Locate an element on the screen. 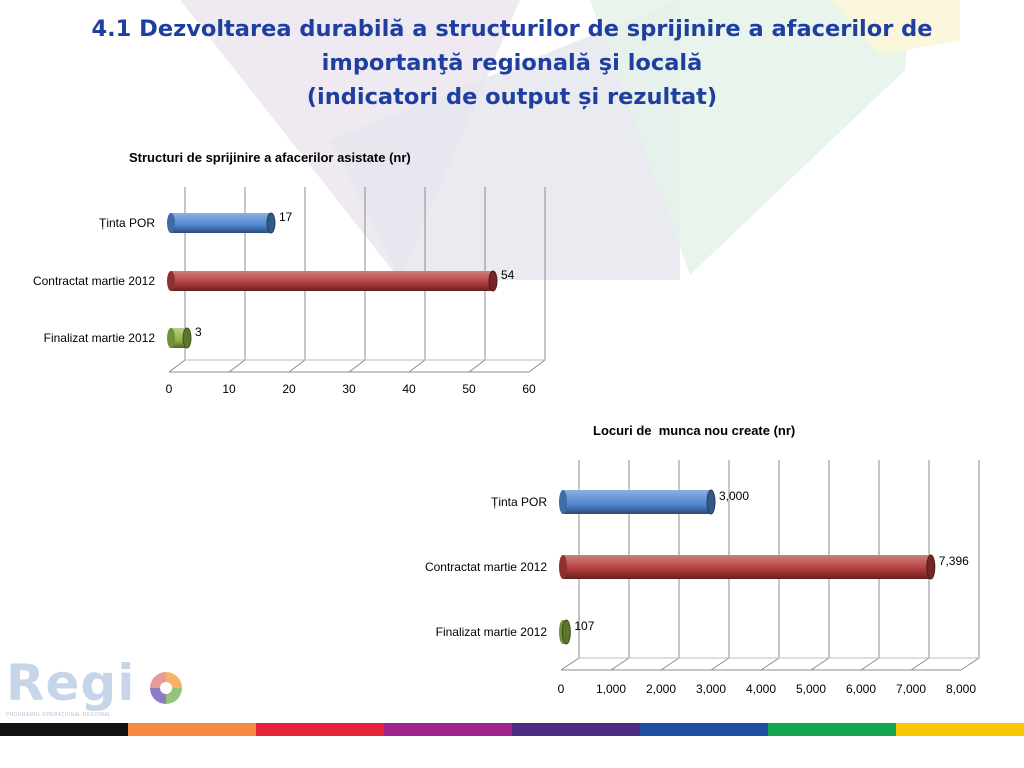  x-tick-label: 30 is located at coordinates (349, 389).